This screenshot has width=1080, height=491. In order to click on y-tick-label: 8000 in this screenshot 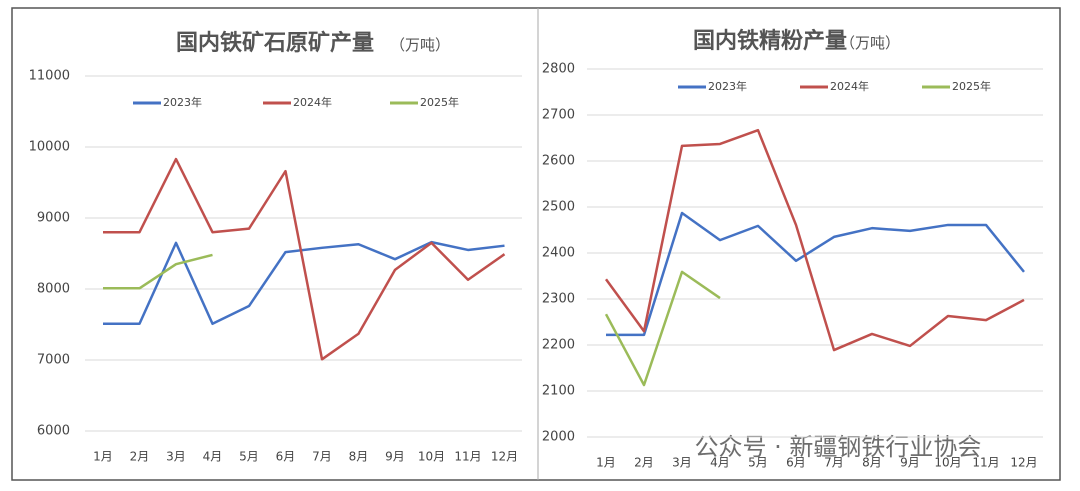, I will do `click(53, 289)`.